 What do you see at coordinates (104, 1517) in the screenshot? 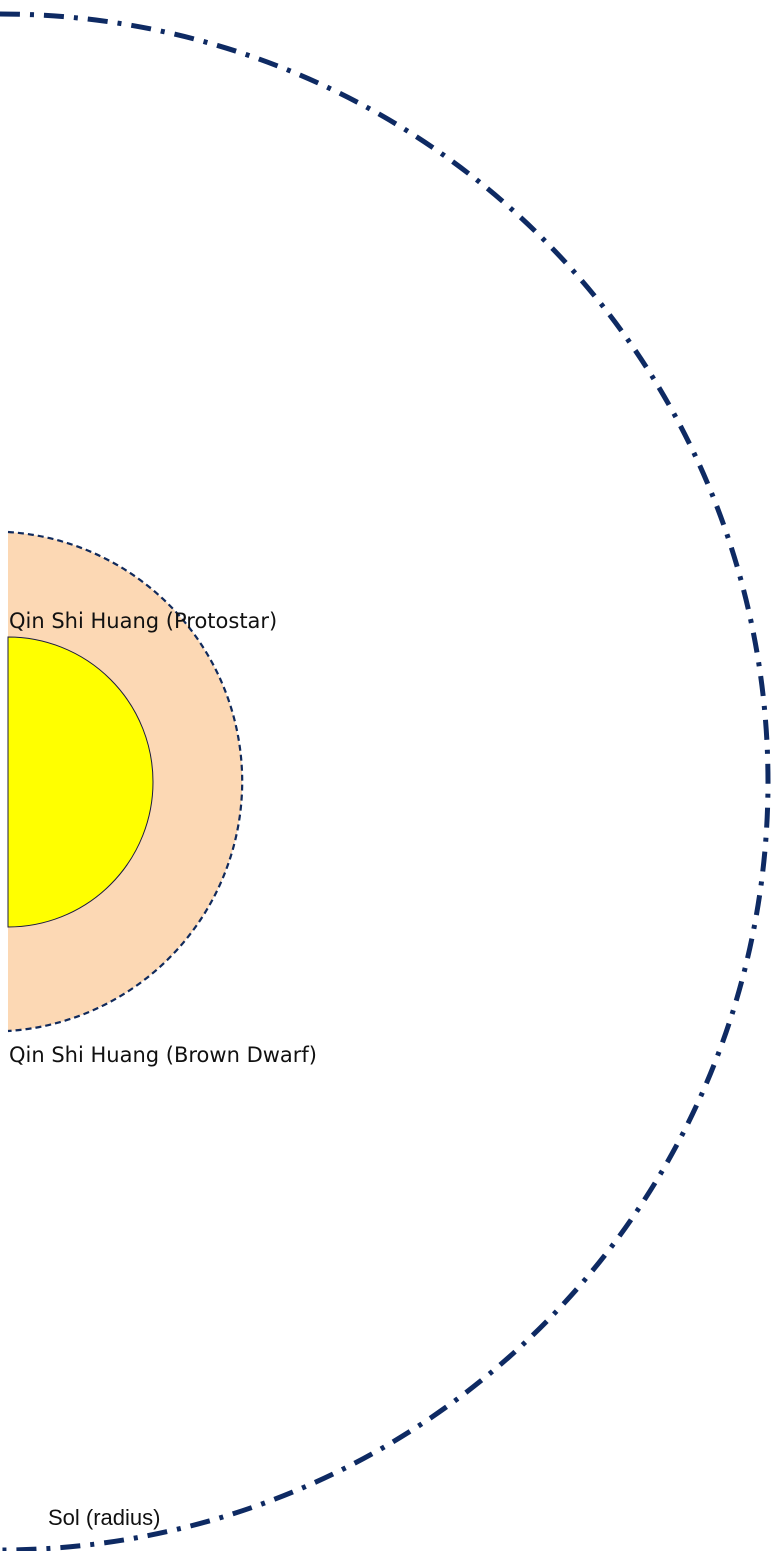
I see `sol-label: Sol (radius)` at bounding box center [104, 1517].